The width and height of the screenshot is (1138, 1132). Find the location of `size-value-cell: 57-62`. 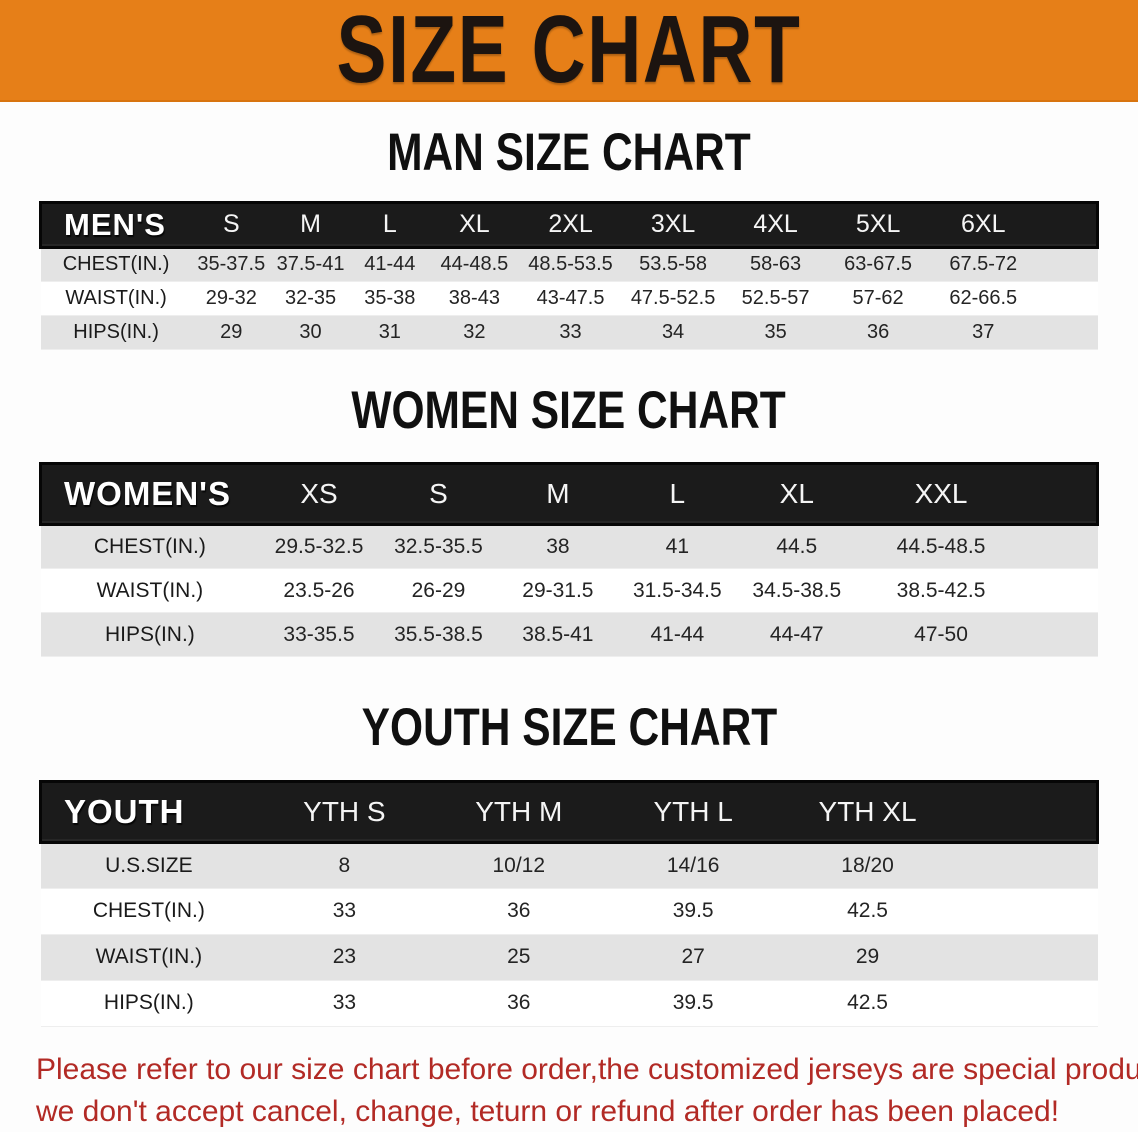

size-value-cell: 57-62 is located at coordinates (878, 298).